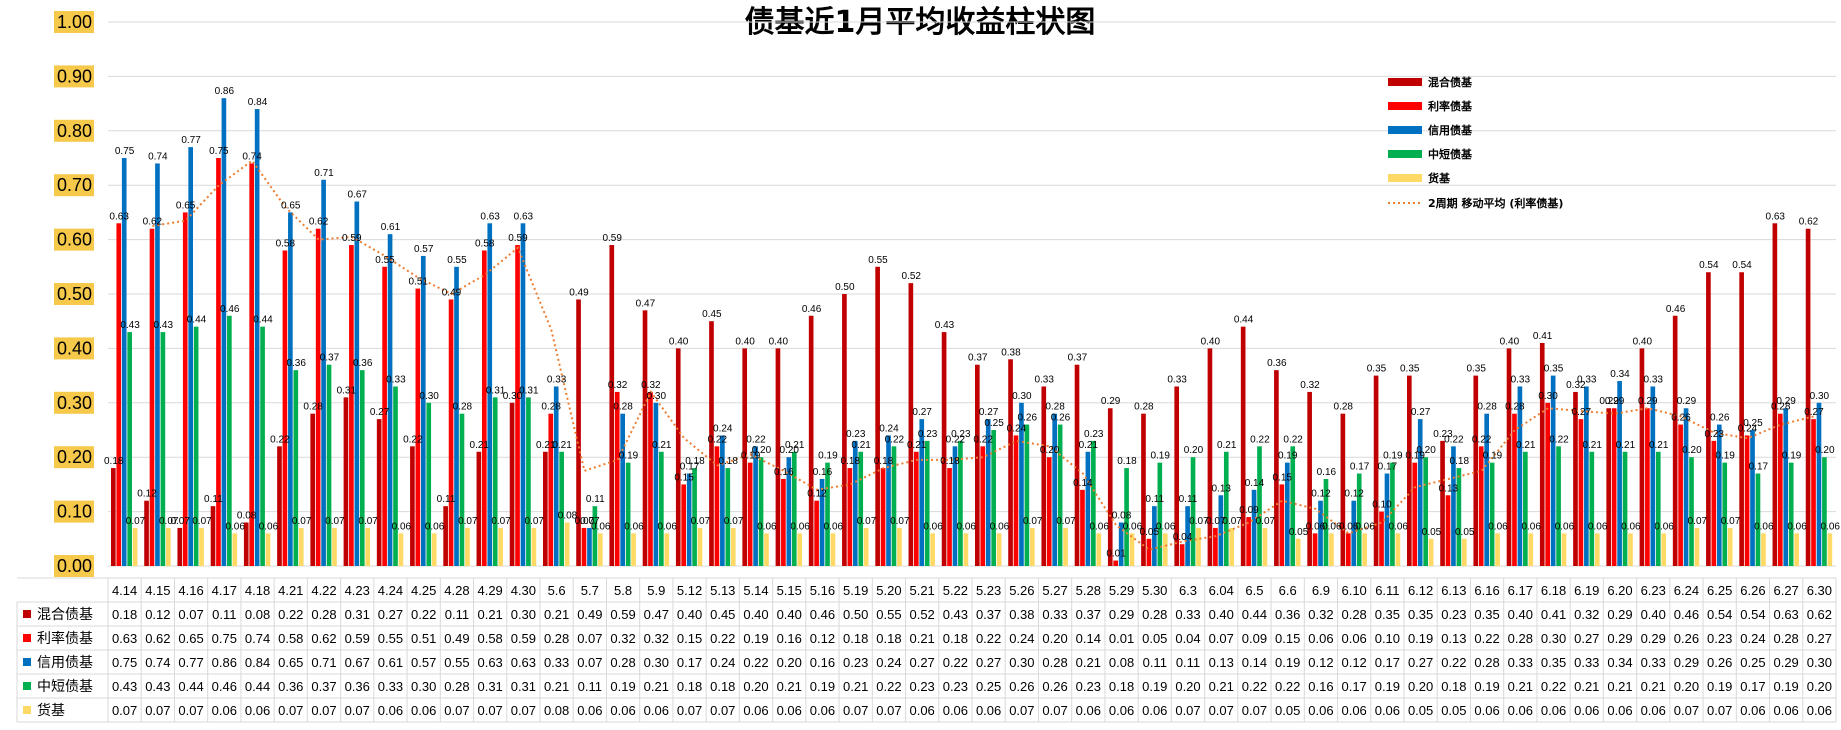 This screenshot has height=730, width=1841. I want to click on category-label: 5.8, so click(623, 590).